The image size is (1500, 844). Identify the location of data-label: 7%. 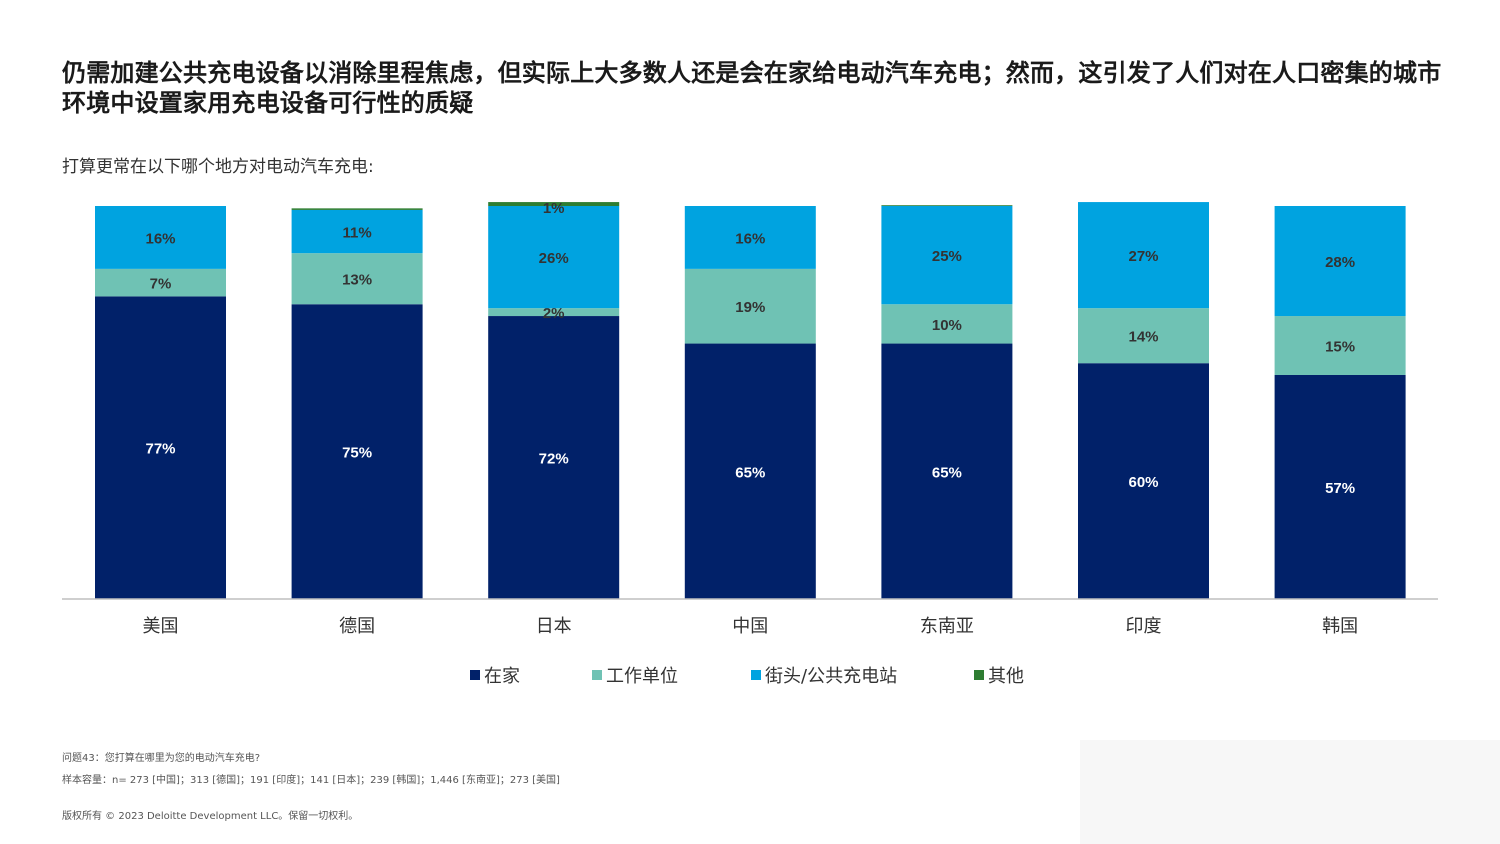
(161, 284).